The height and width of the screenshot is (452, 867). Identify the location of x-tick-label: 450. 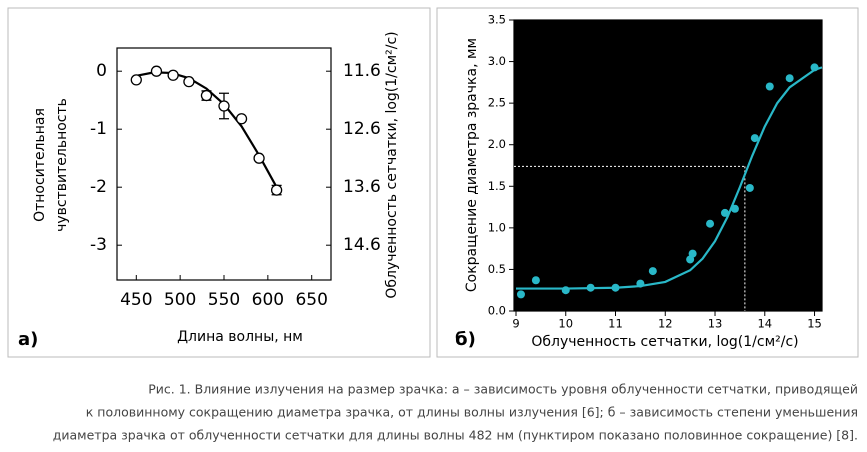
(136, 300).